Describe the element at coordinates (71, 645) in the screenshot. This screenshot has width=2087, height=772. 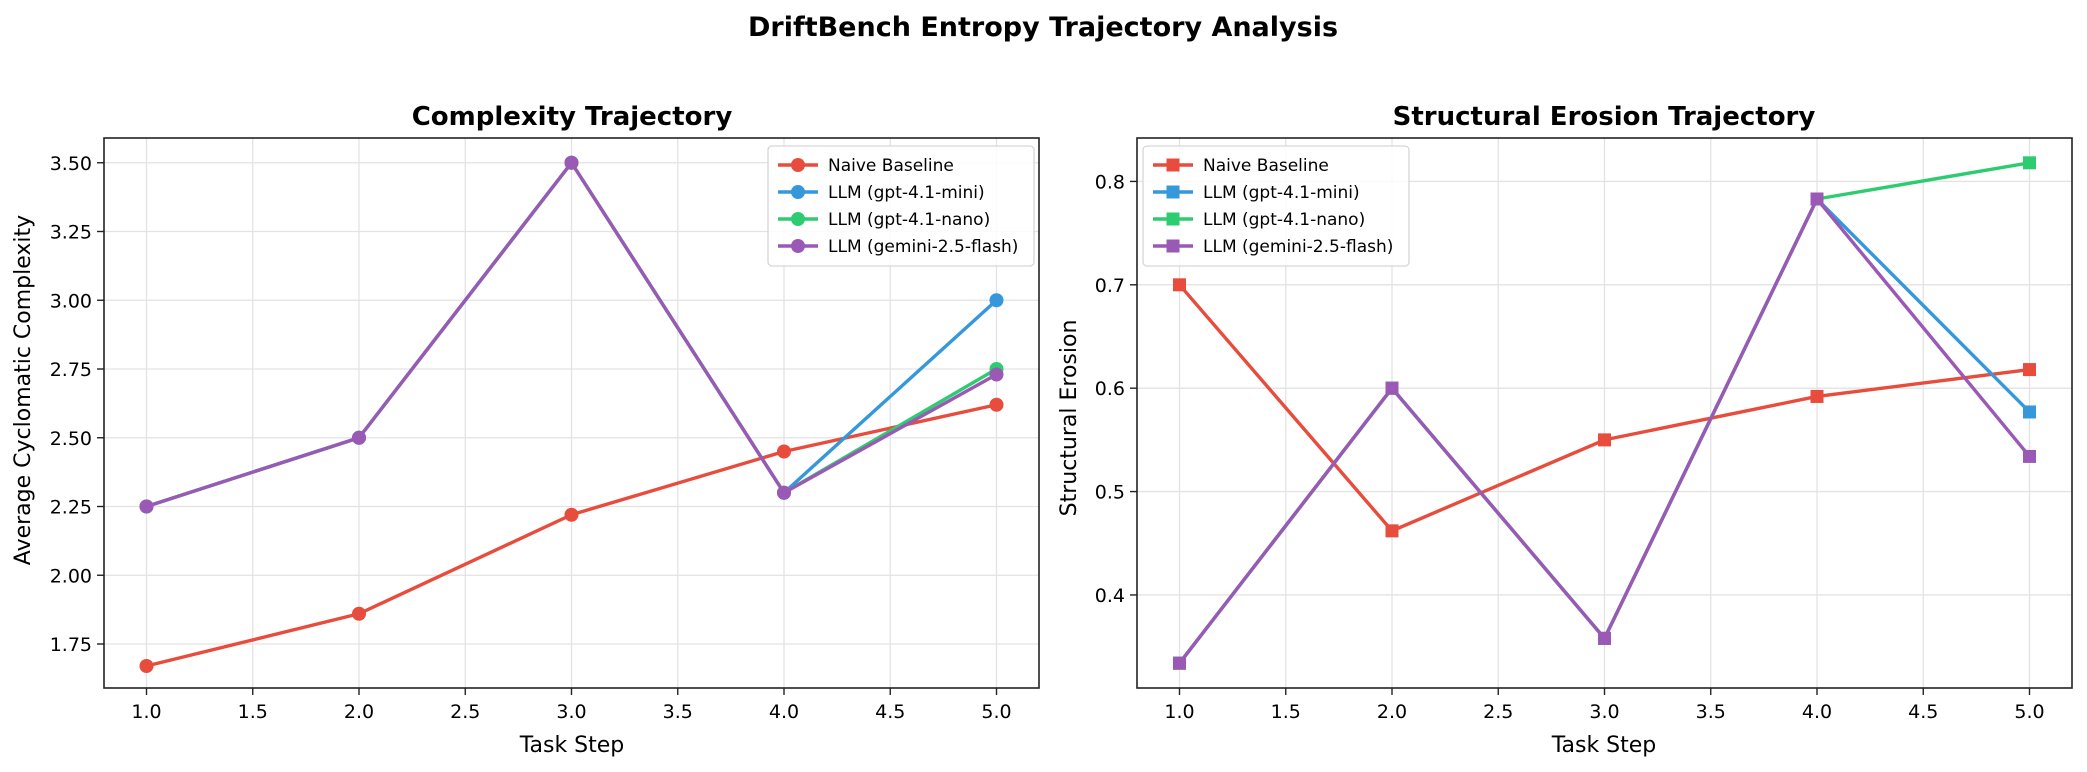
I see `complexity-y-tick-label: 1.75` at that location.